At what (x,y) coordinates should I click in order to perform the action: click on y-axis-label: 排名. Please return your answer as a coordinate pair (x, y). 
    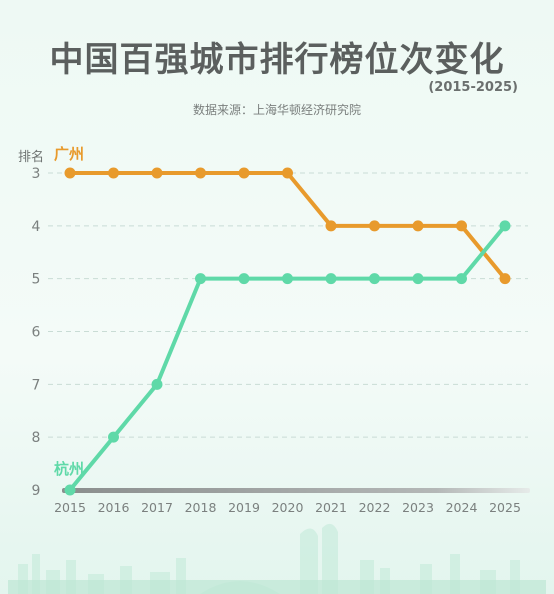
    Looking at the image, I should click on (31, 157).